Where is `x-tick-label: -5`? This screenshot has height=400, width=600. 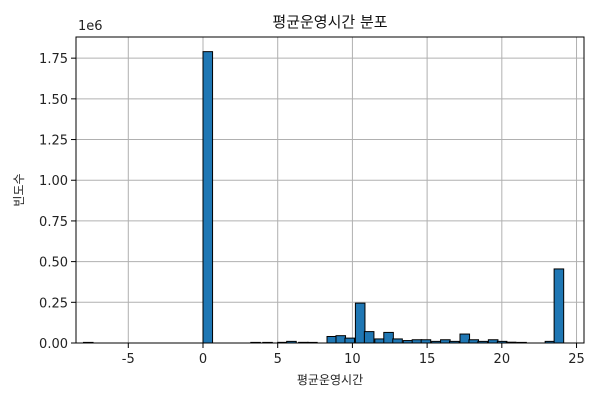
x-tick-label: -5 is located at coordinates (128, 359).